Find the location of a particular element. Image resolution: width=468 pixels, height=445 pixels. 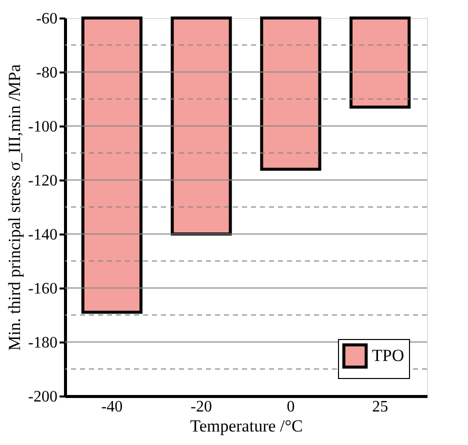

x-tick-label: -20 is located at coordinates (201, 407).